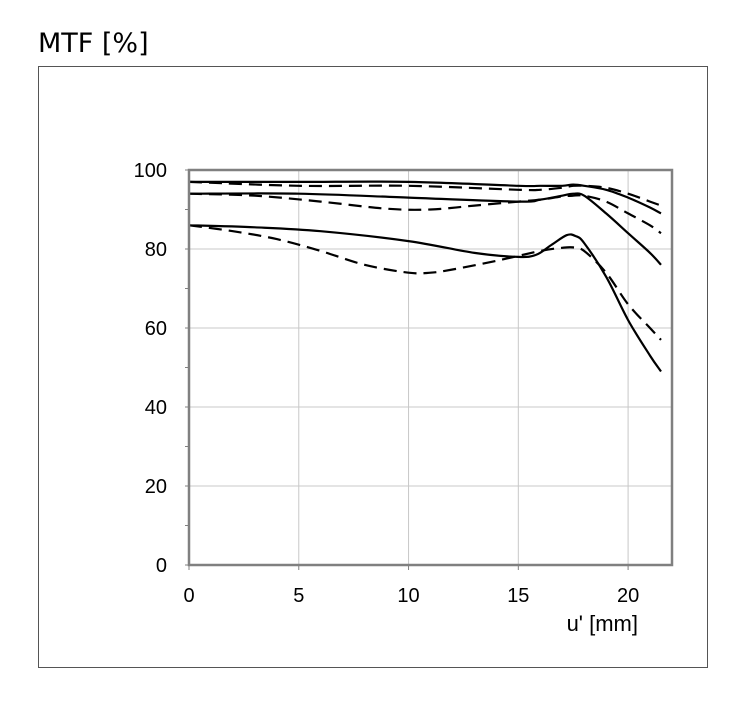 This screenshot has width=746, height=705. Describe the element at coordinates (298, 596) in the screenshot. I see `x-tick-label-5: 5` at that location.